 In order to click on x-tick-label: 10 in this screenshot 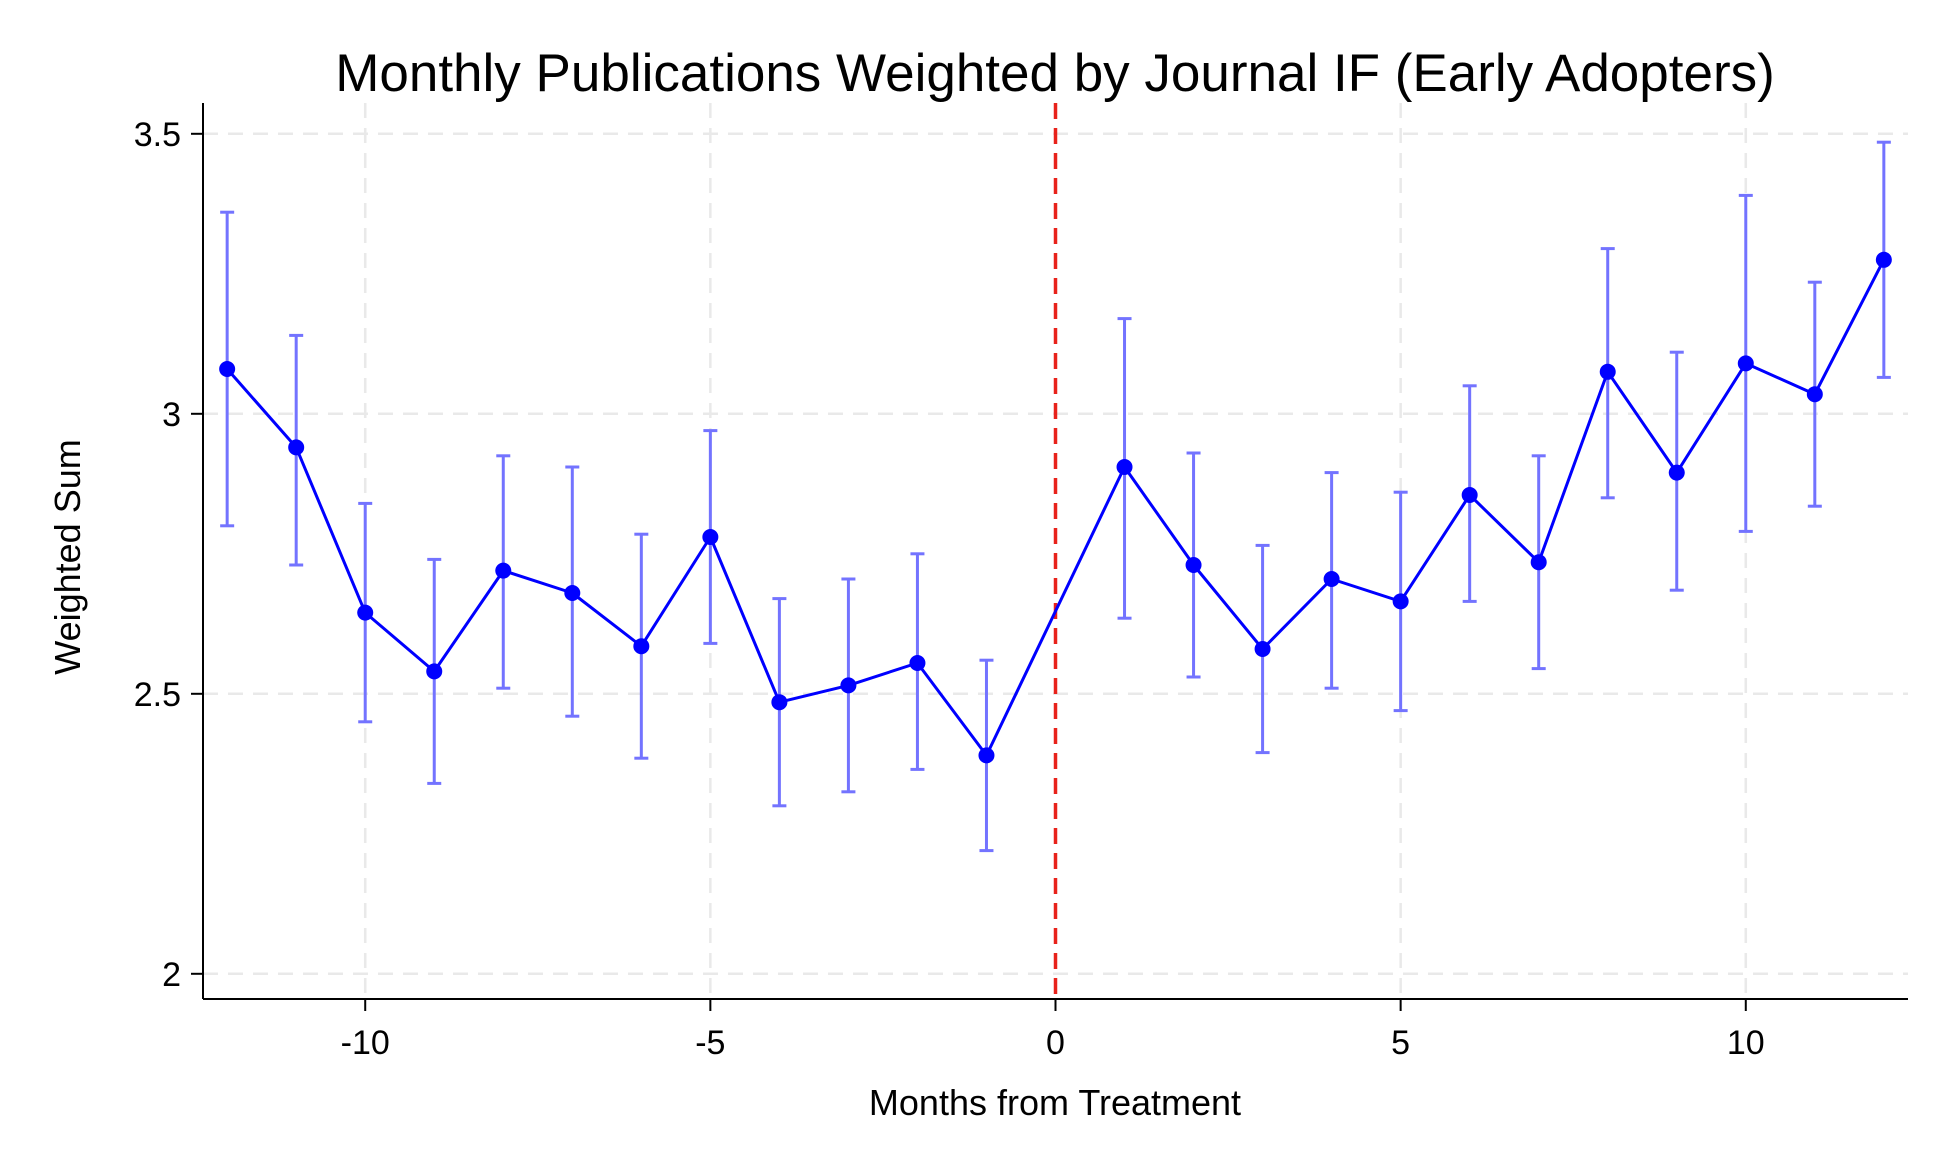, I will do `click(1746, 1043)`.